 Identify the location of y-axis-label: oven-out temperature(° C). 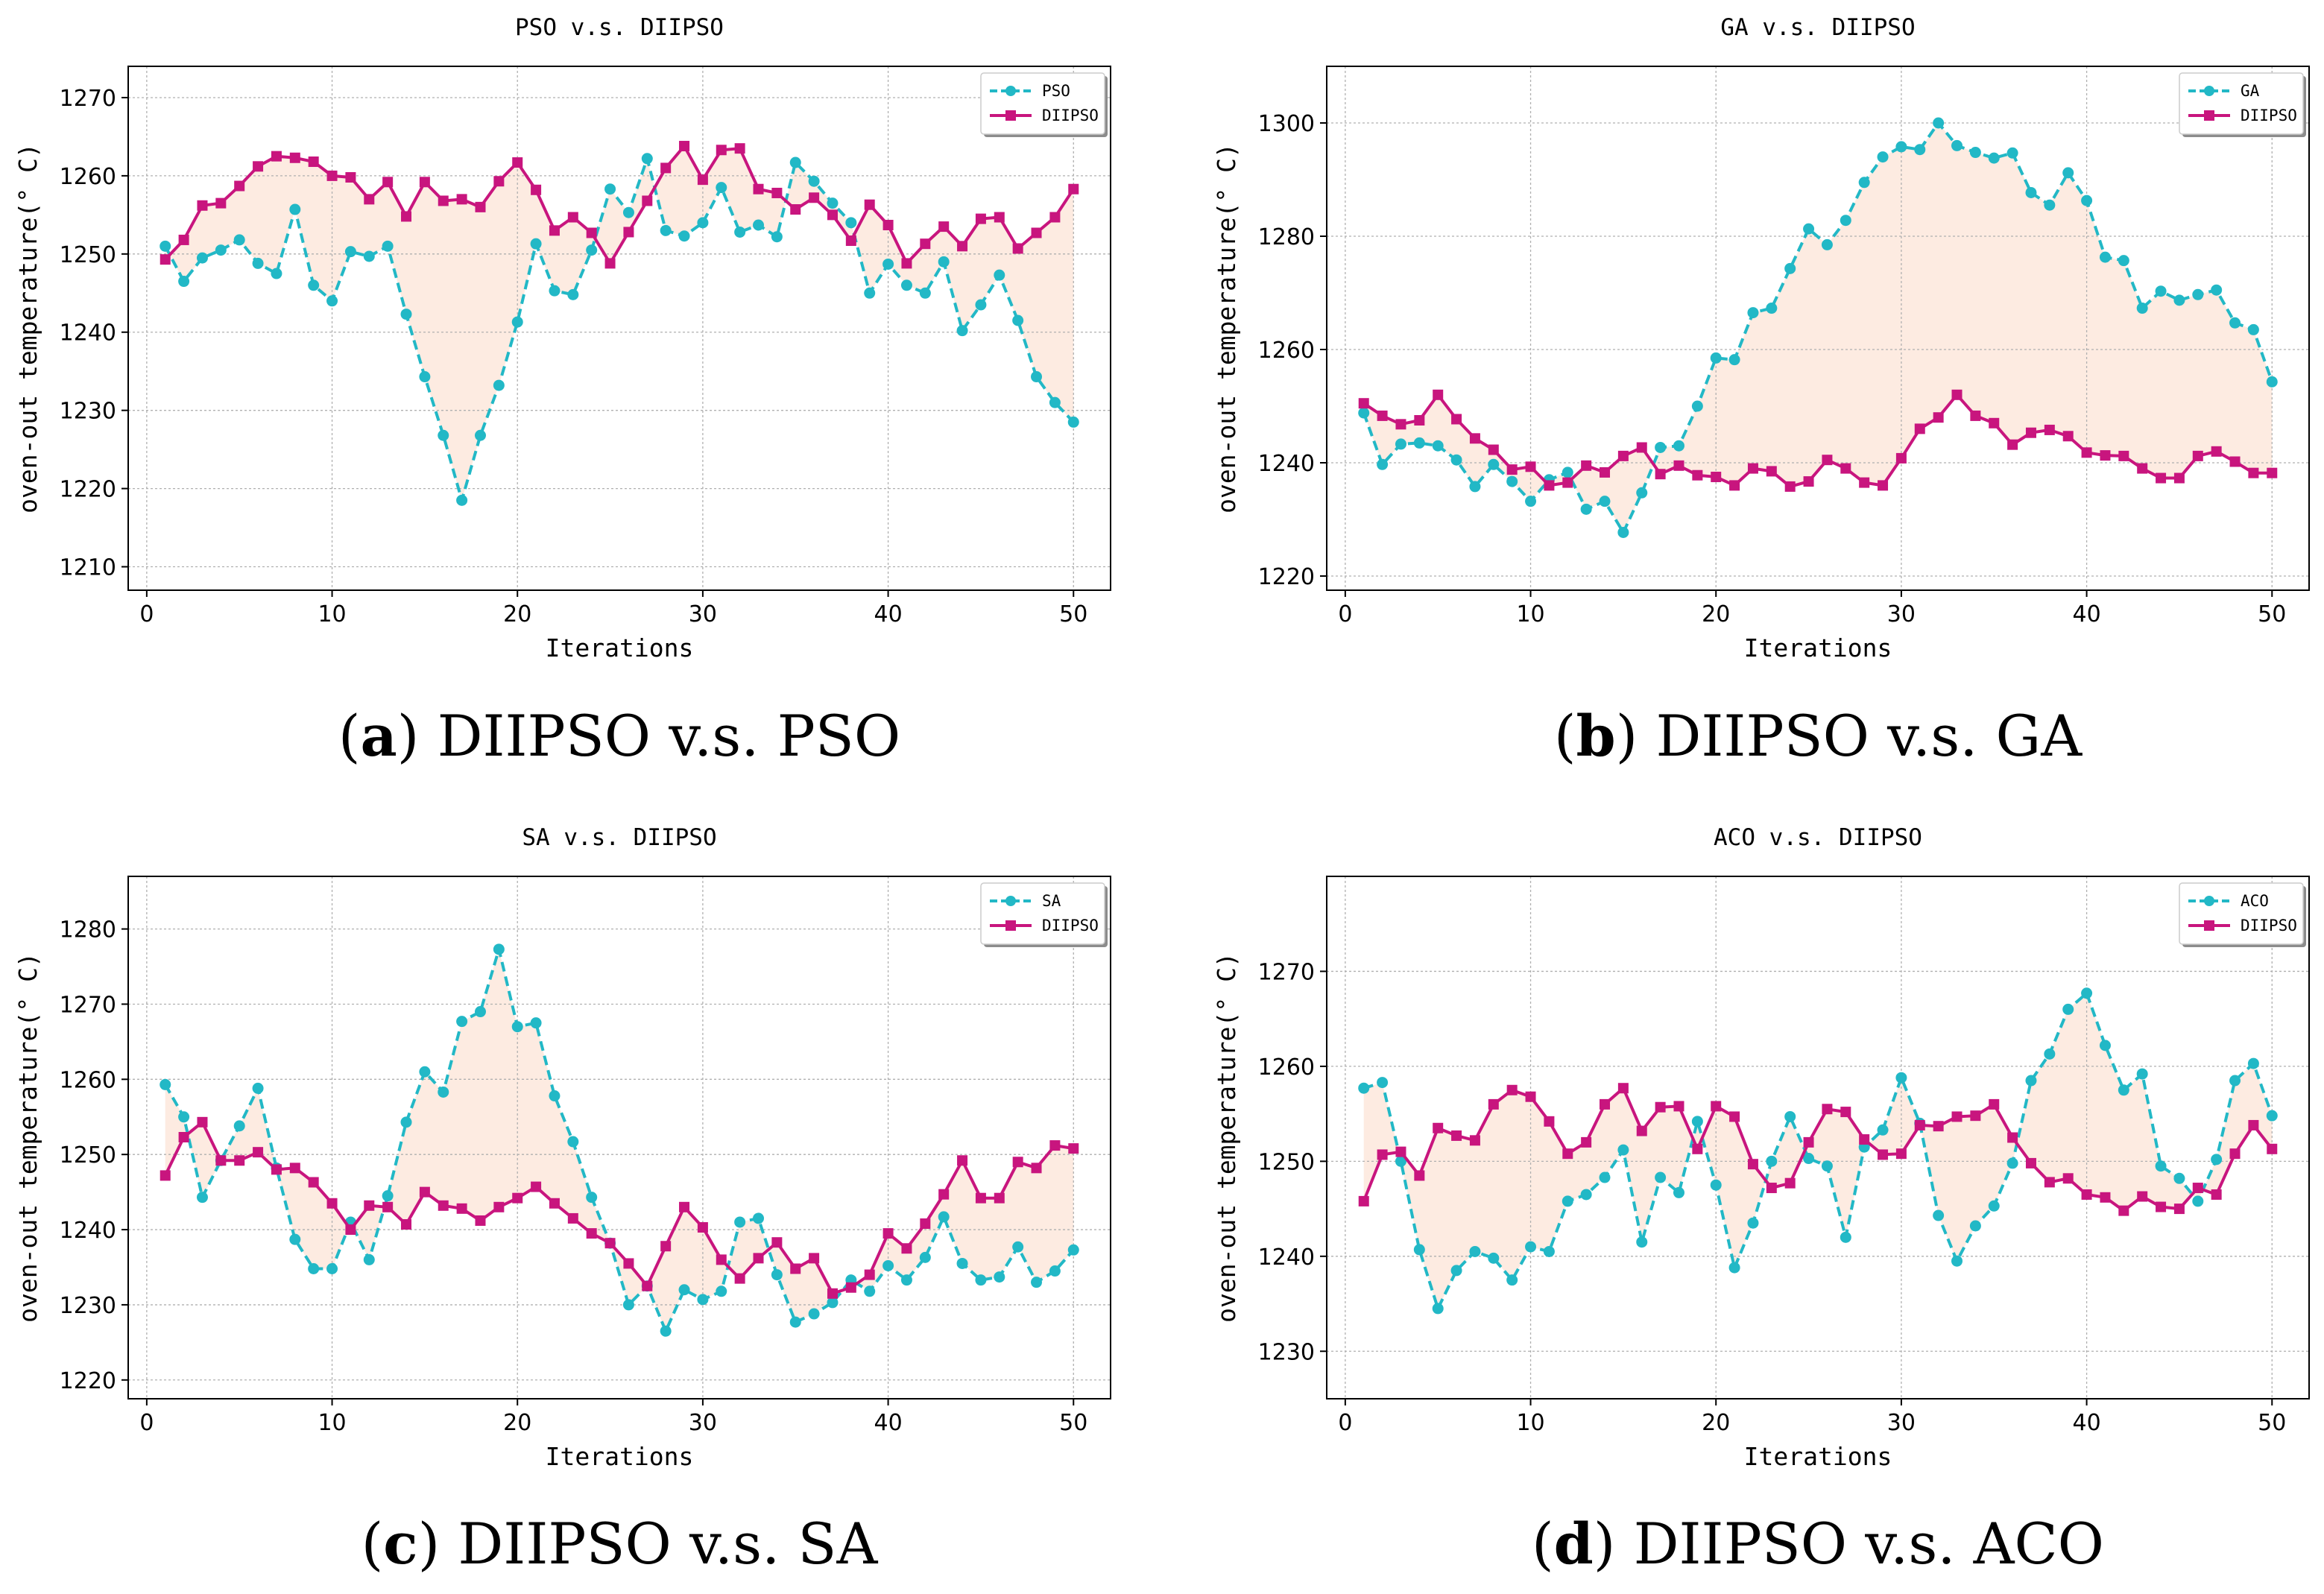
(1226, 1137).